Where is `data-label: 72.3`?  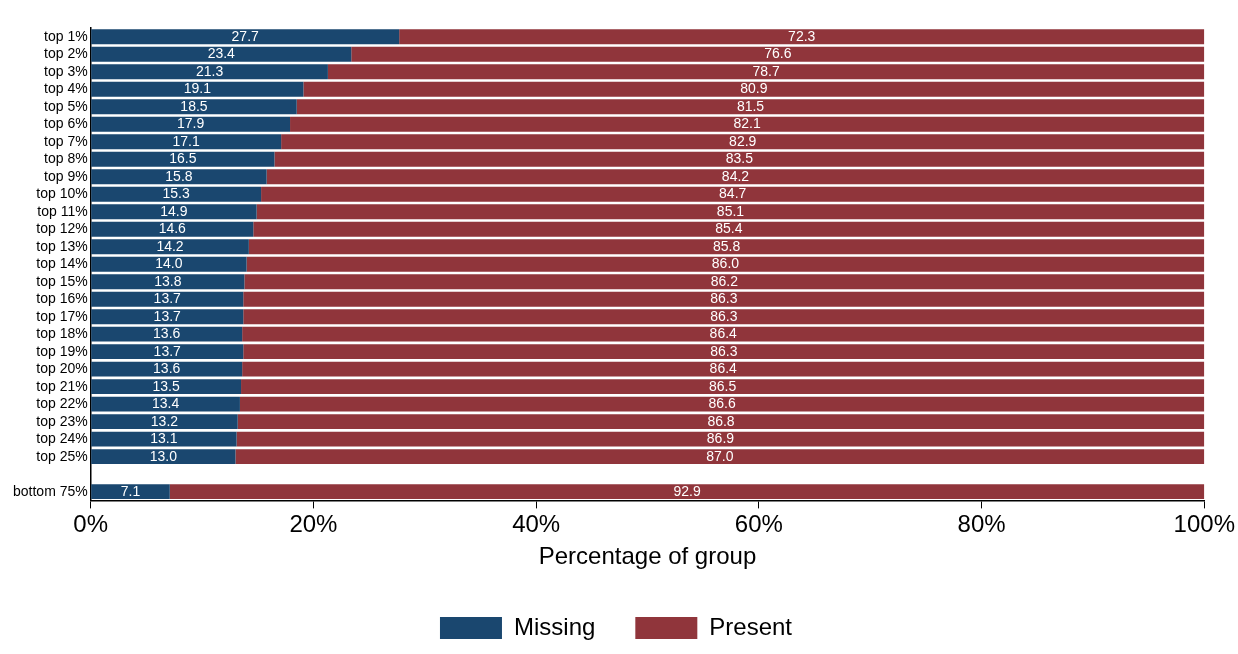 data-label: 72.3 is located at coordinates (802, 35).